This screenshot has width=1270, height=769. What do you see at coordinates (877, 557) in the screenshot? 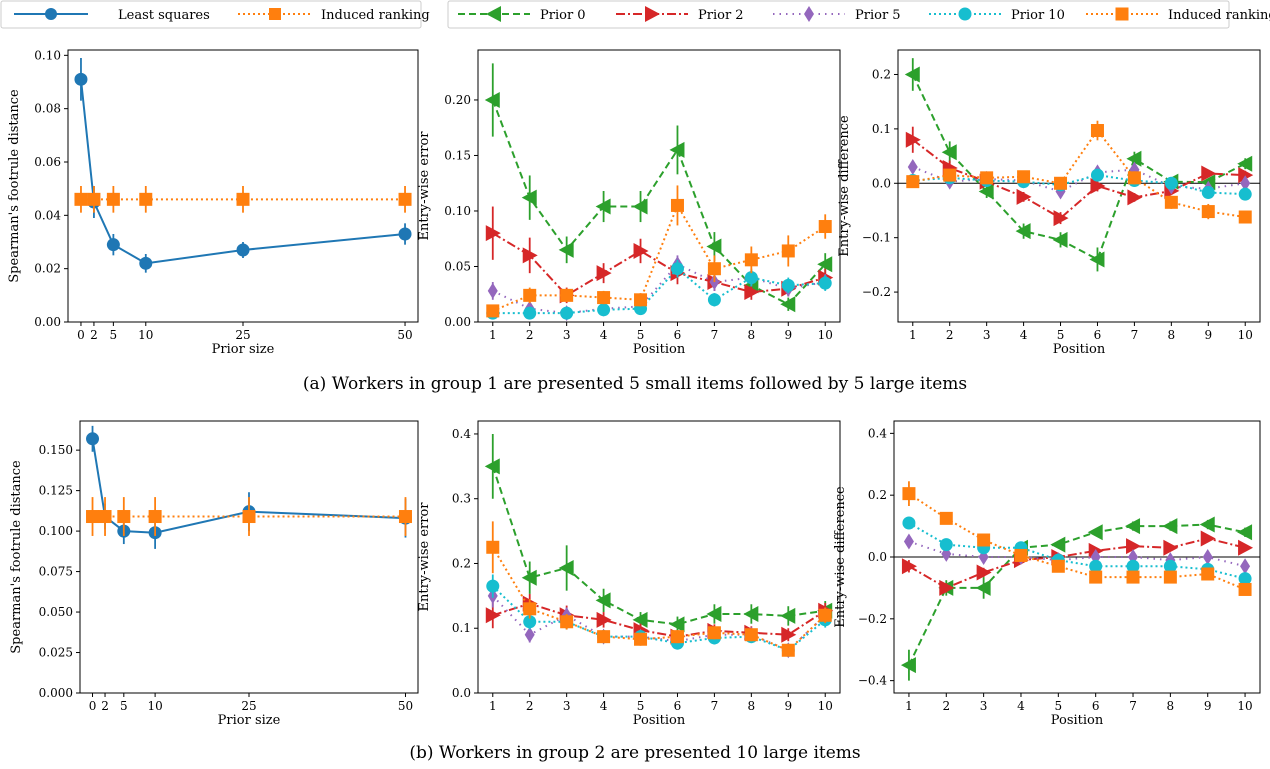
I see `y-tick-label-b3: 0.0` at bounding box center [877, 557].